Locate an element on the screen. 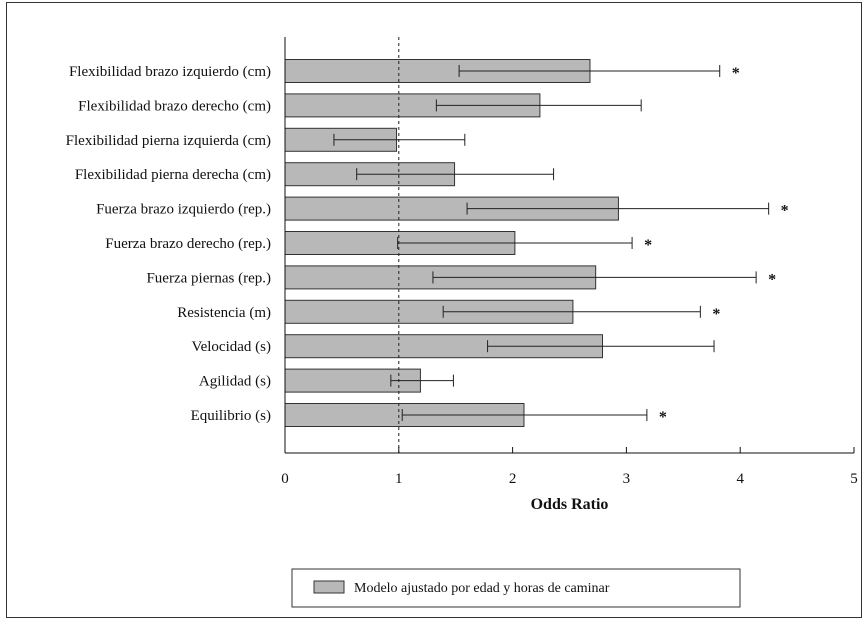  category-label: Fuerza piernas (rep.) is located at coordinates (208, 278).